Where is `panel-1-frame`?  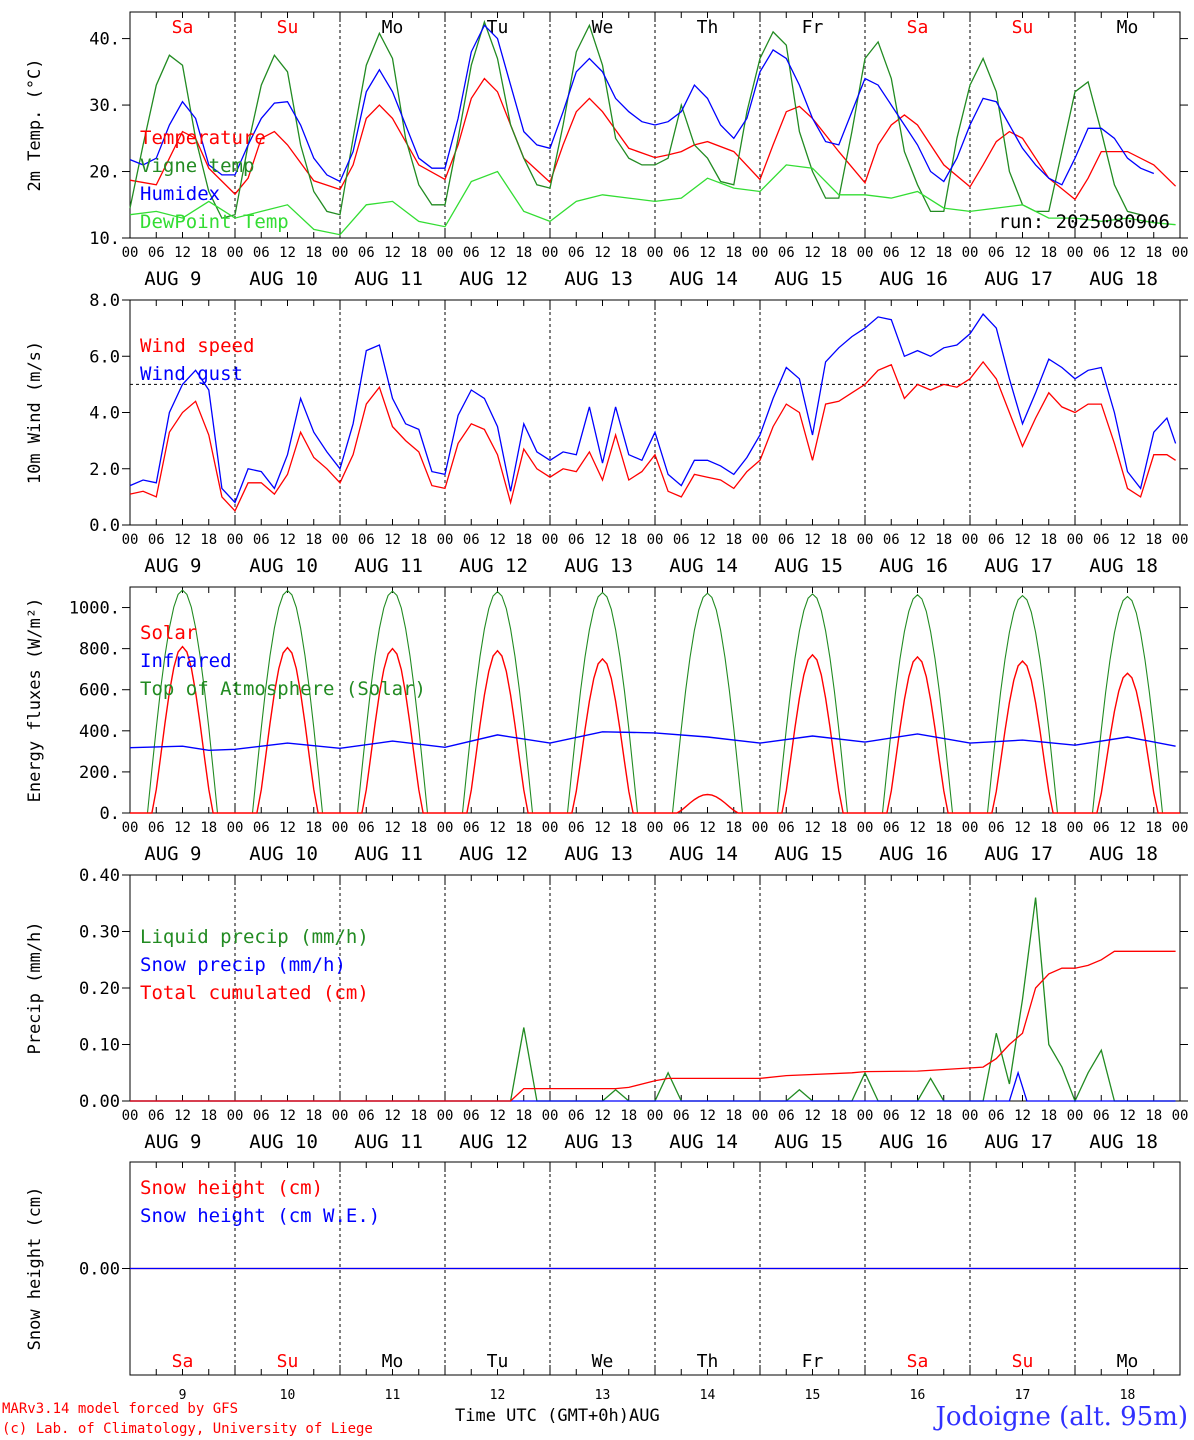
panel-1-frame is located at coordinates (655, 412).